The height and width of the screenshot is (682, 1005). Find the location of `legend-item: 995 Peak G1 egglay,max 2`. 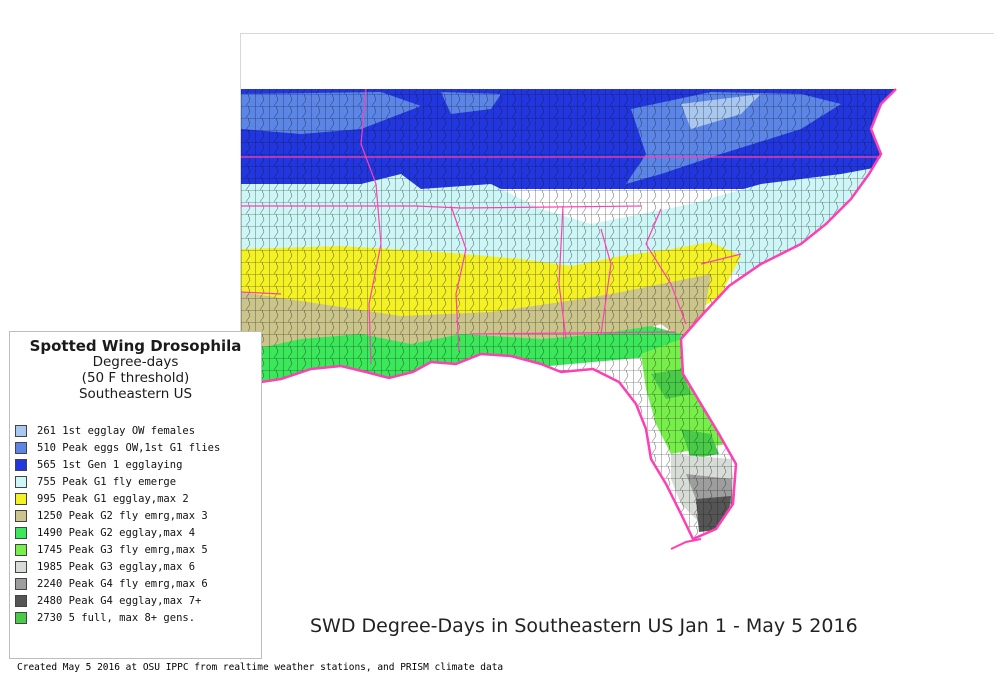

legend-item: 995 Peak G1 egglay,max 2 is located at coordinates (117, 498).